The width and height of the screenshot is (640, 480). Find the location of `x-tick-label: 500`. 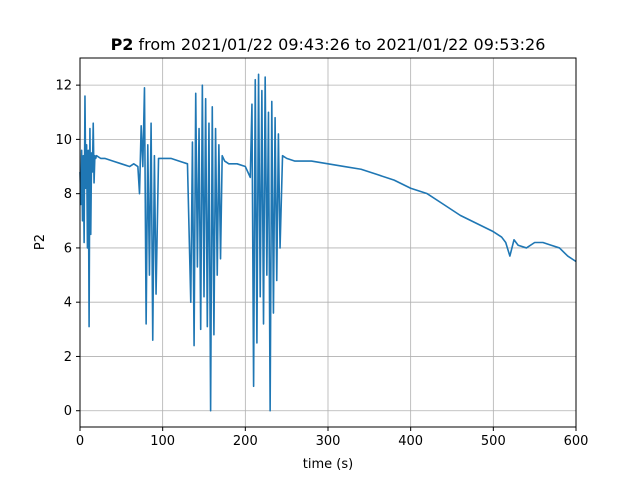

x-tick-label: 500 is located at coordinates (493, 441).